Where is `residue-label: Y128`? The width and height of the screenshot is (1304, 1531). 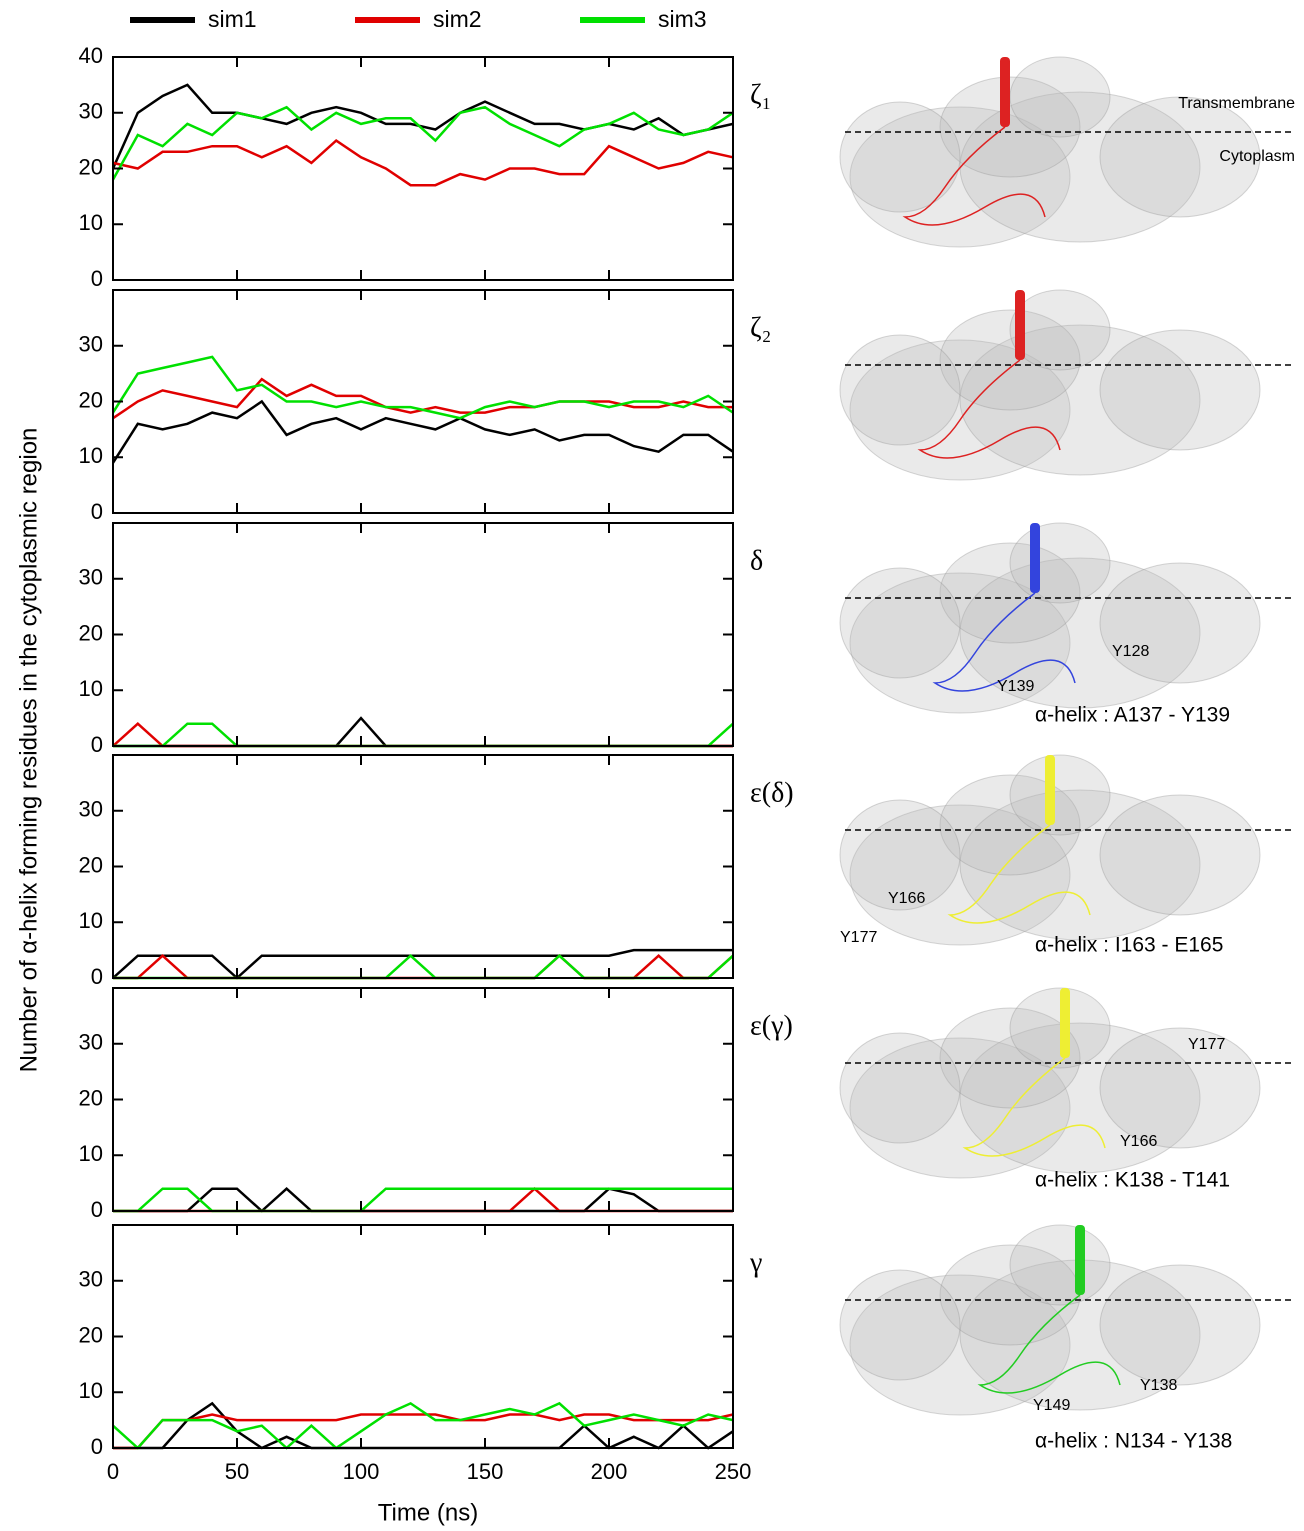 residue-label: Y128 is located at coordinates (1130, 651).